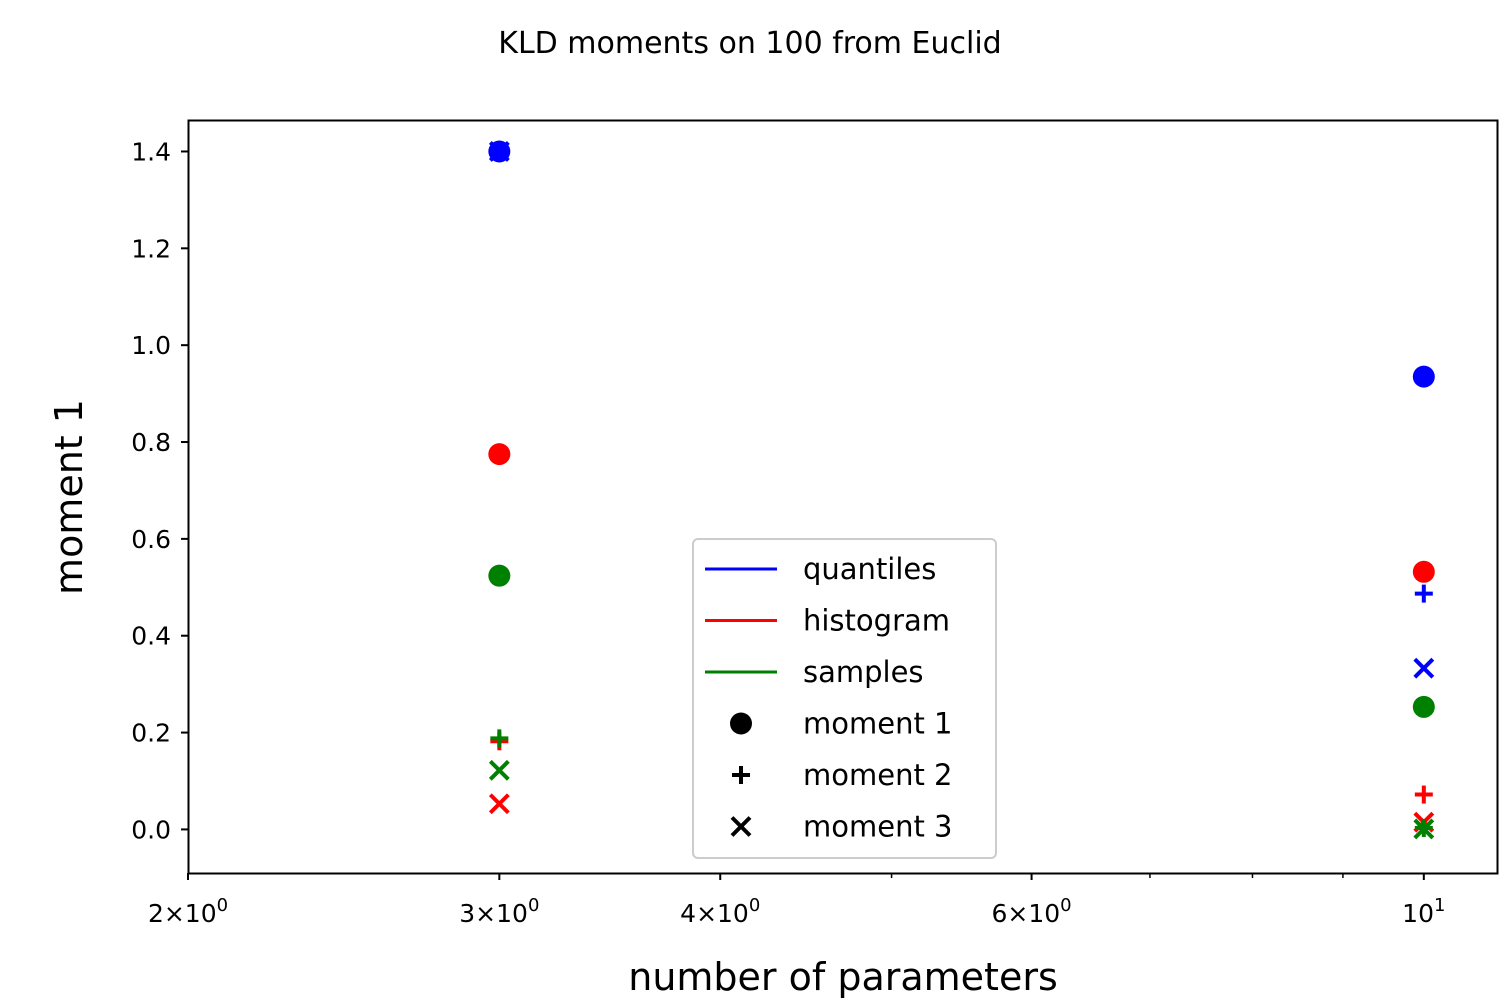  Describe the element at coordinates (720, 911) in the screenshot. I see `x-tick-label: 4×100` at that location.